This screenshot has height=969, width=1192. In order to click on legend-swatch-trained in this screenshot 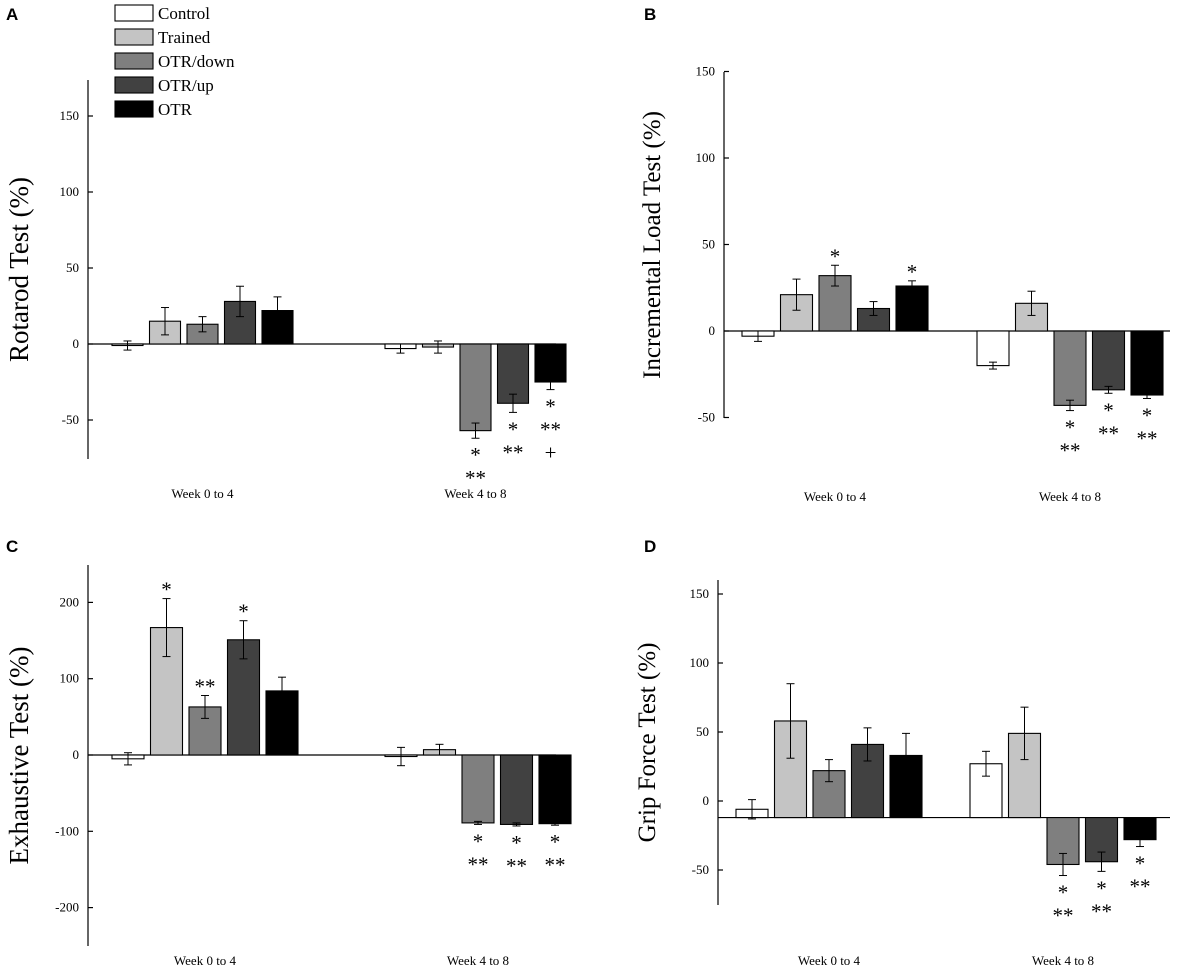, I will do `click(134, 37)`.